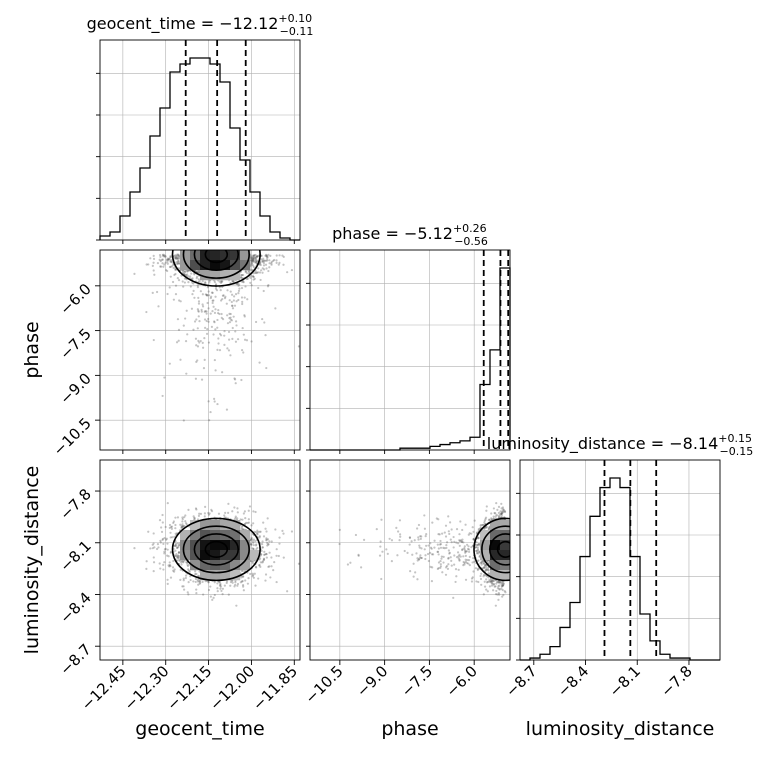 Image resolution: width=760 pixels, height=764 pixels. What do you see at coordinates (104, 688) in the screenshot?
I see `x-tick-label-geocent_time: −12.45` at bounding box center [104, 688].